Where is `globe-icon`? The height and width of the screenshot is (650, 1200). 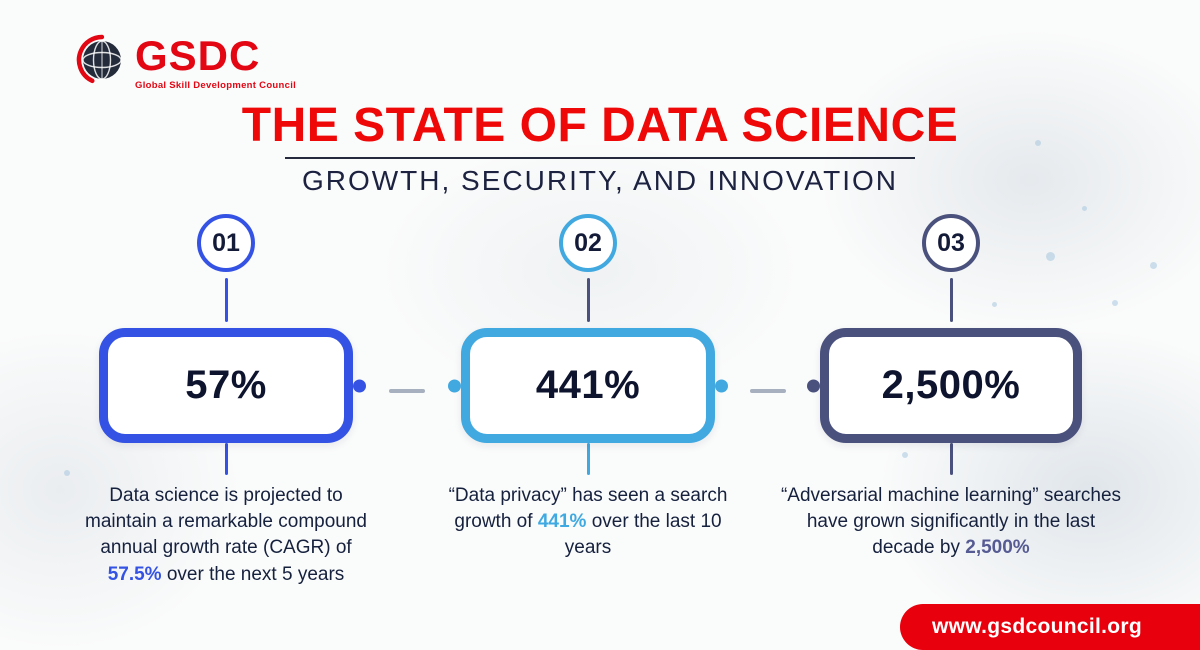
globe-icon is located at coordinates (102, 62).